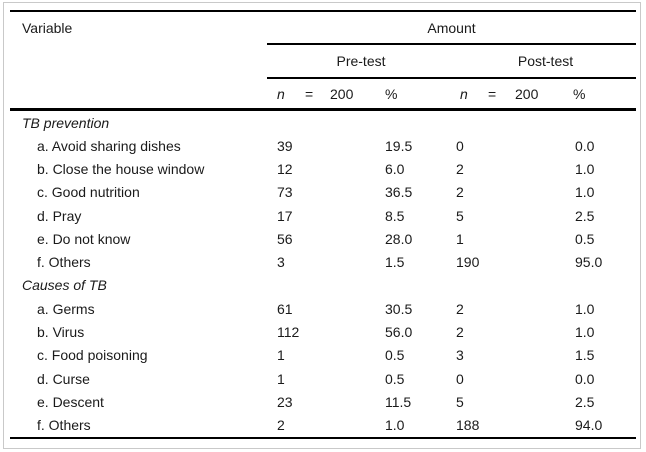  Describe the element at coordinates (545, 61) in the screenshot. I see `column-header-posttest: Post-test` at that location.